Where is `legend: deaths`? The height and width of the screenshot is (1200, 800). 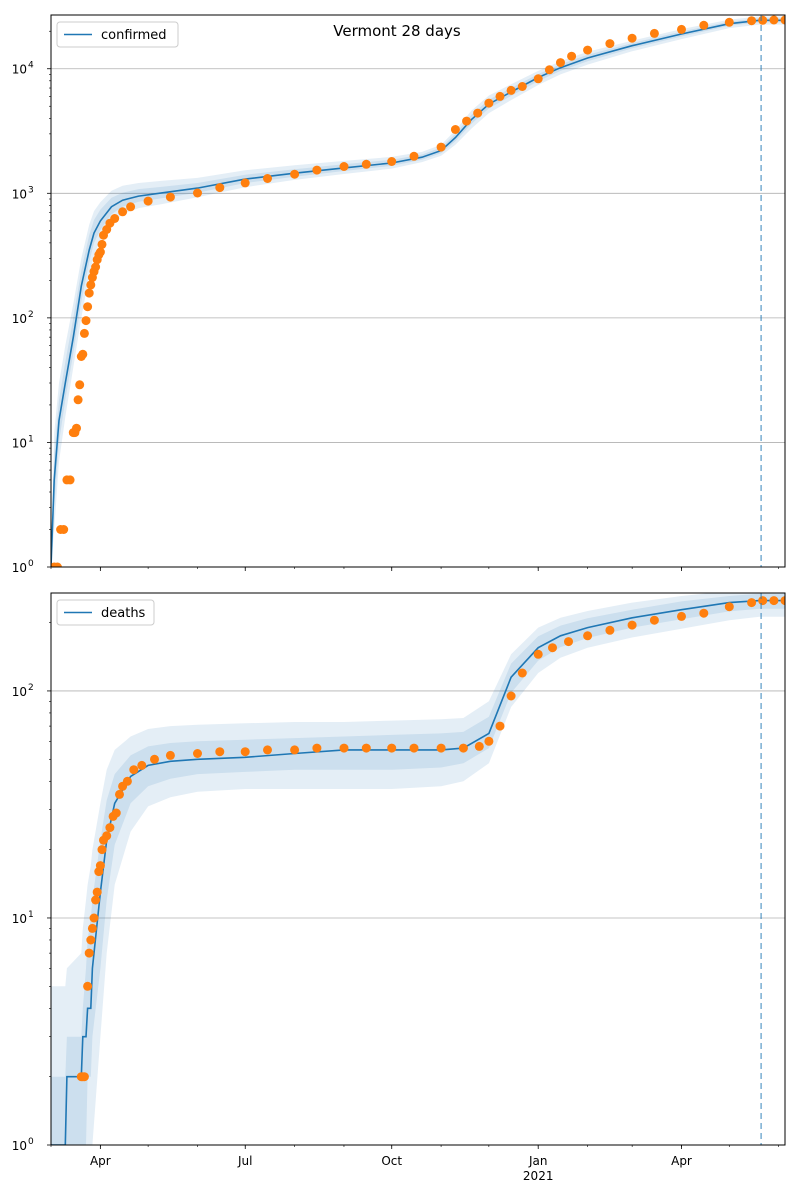 legend: deaths is located at coordinates (105, 612).